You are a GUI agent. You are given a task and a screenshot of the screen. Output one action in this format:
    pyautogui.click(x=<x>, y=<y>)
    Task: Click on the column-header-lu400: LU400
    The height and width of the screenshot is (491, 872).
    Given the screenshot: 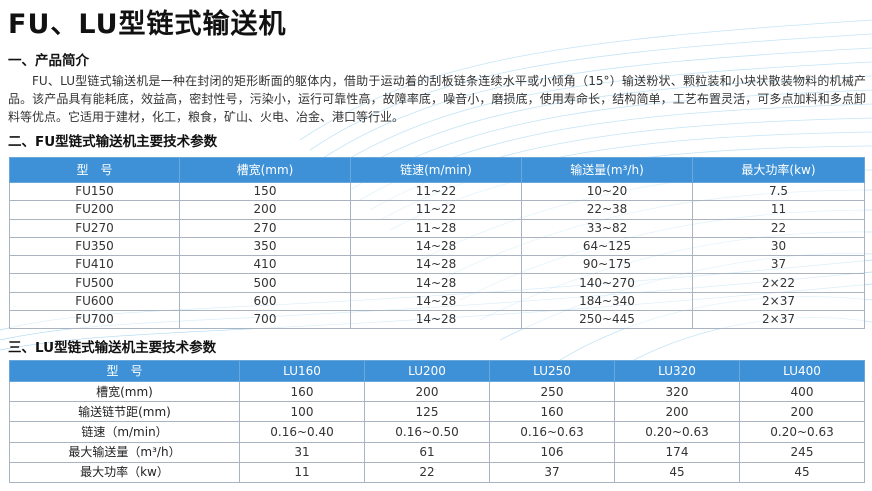 What is the action you would take?
    pyautogui.click(x=802, y=371)
    